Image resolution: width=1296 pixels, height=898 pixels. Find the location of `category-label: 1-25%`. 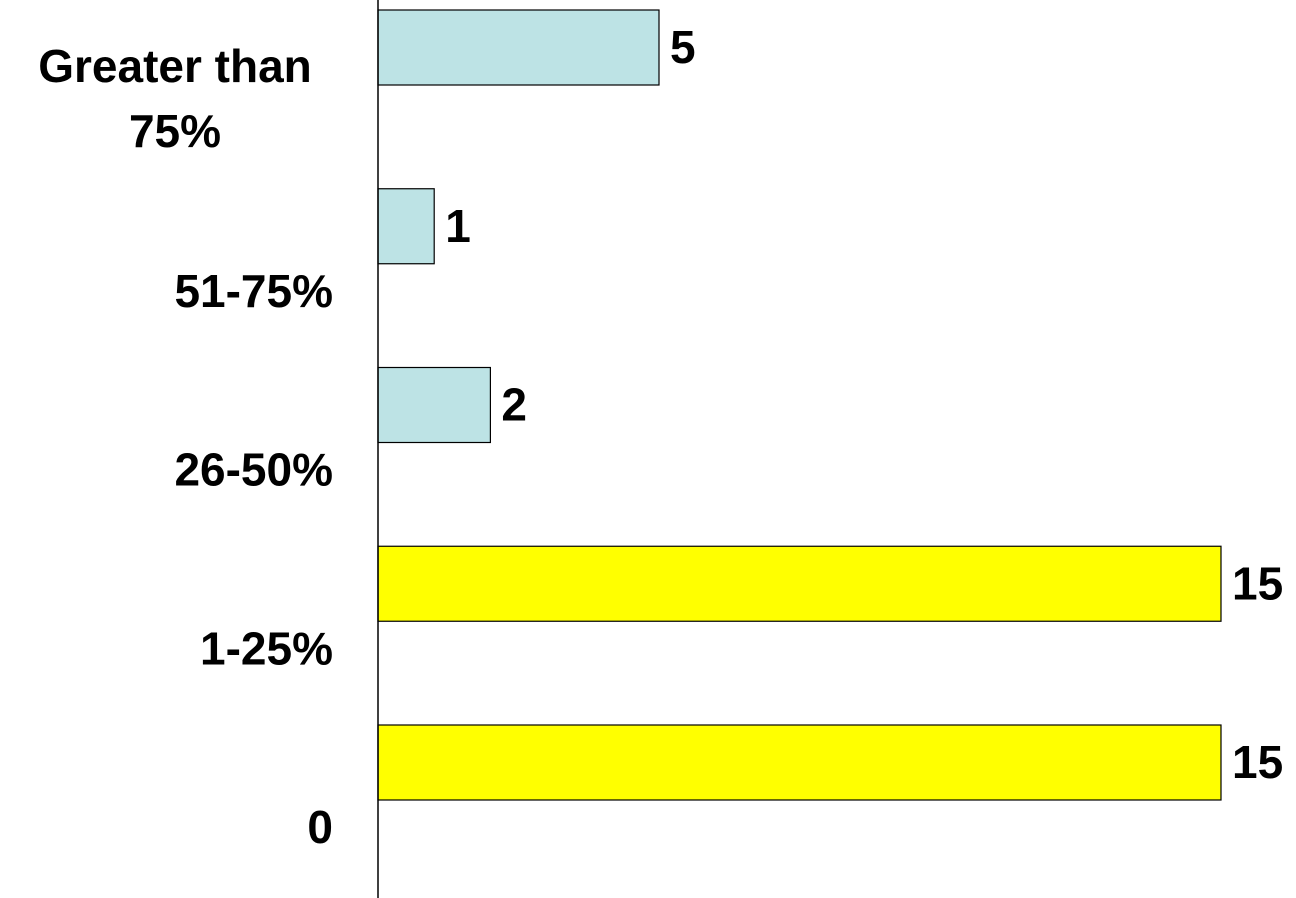

category-label: 1-25% is located at coordinates (266, 648).